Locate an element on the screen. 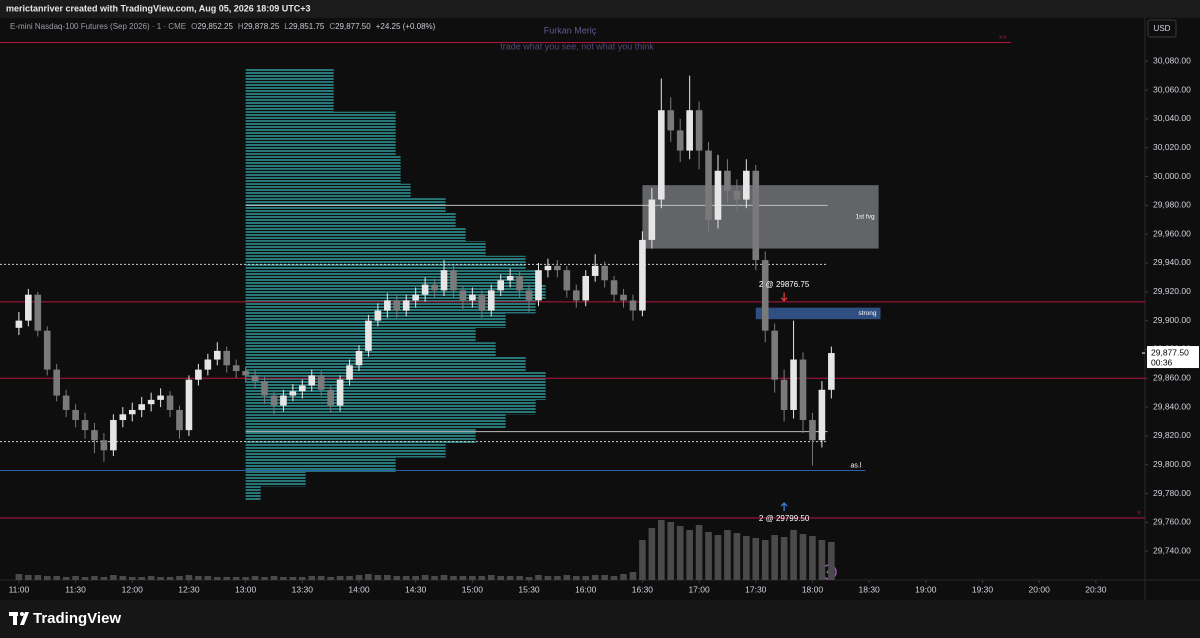 This screenshot has height=638, width=1200. x-tick-label: 18:00 is located at coordinates (813, 589).